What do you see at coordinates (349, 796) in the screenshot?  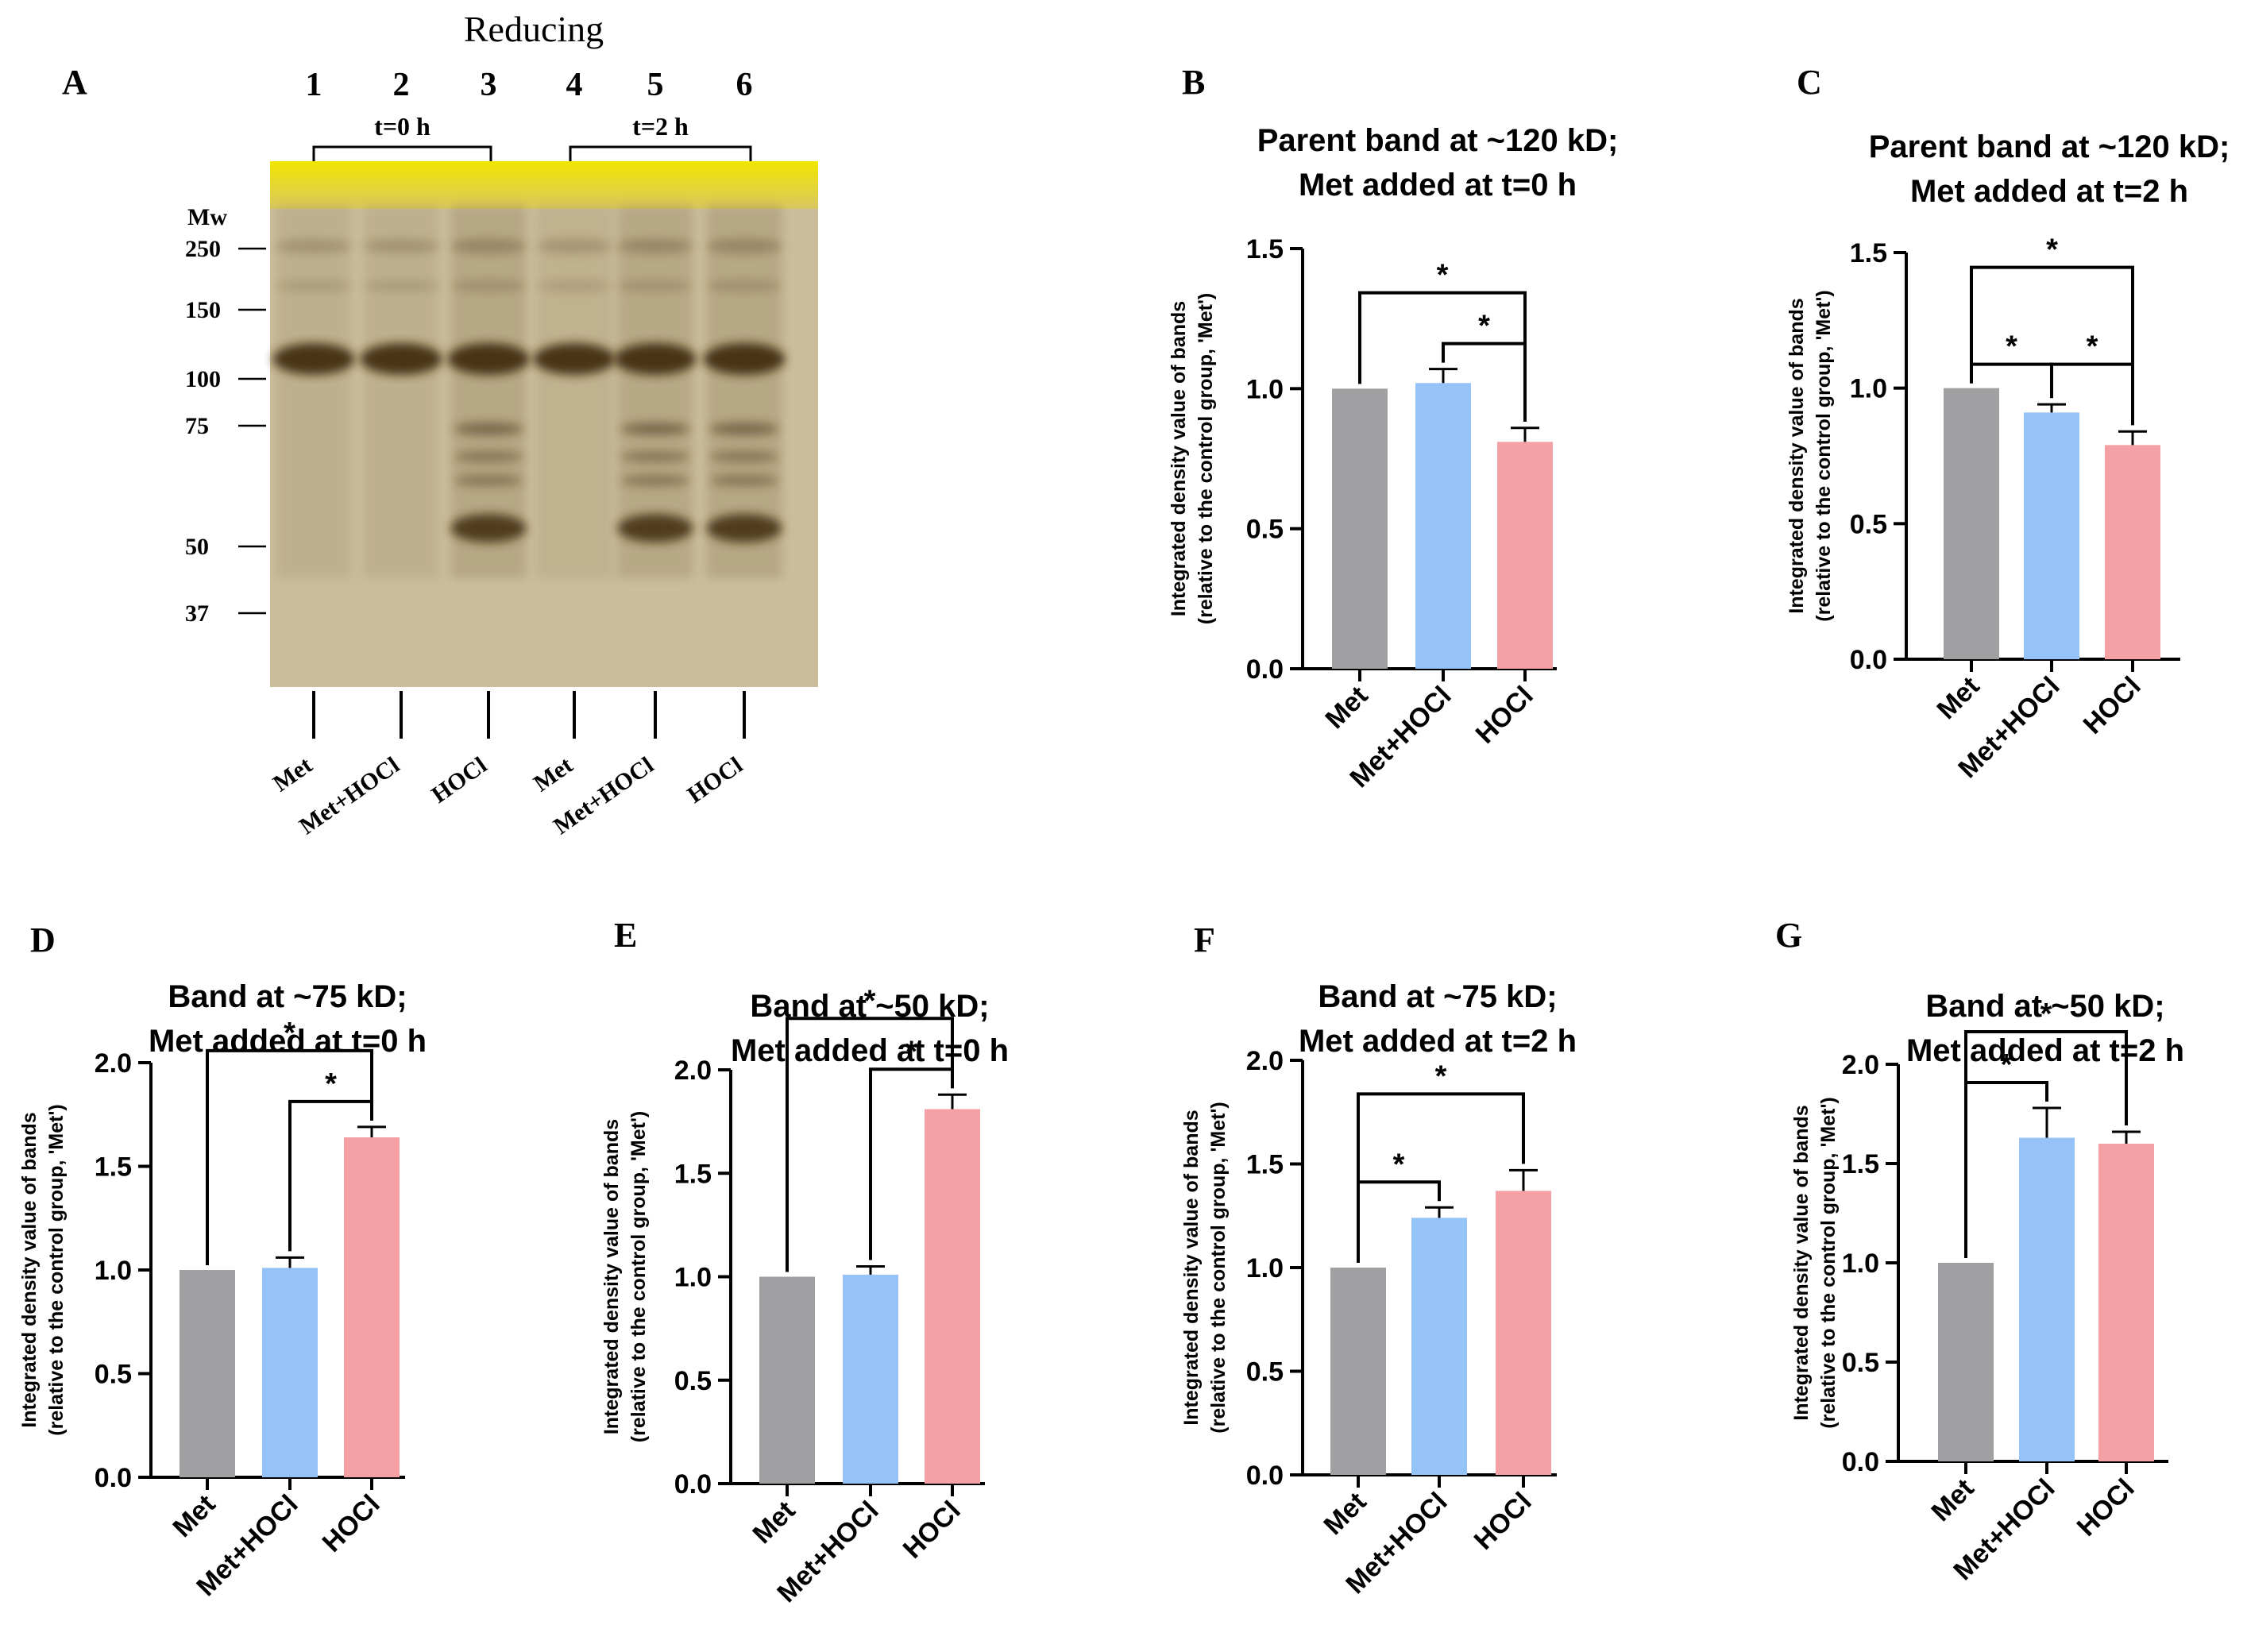 I see `lane-treatment-label: Met+HOCl` at bounding box center [349, 796].